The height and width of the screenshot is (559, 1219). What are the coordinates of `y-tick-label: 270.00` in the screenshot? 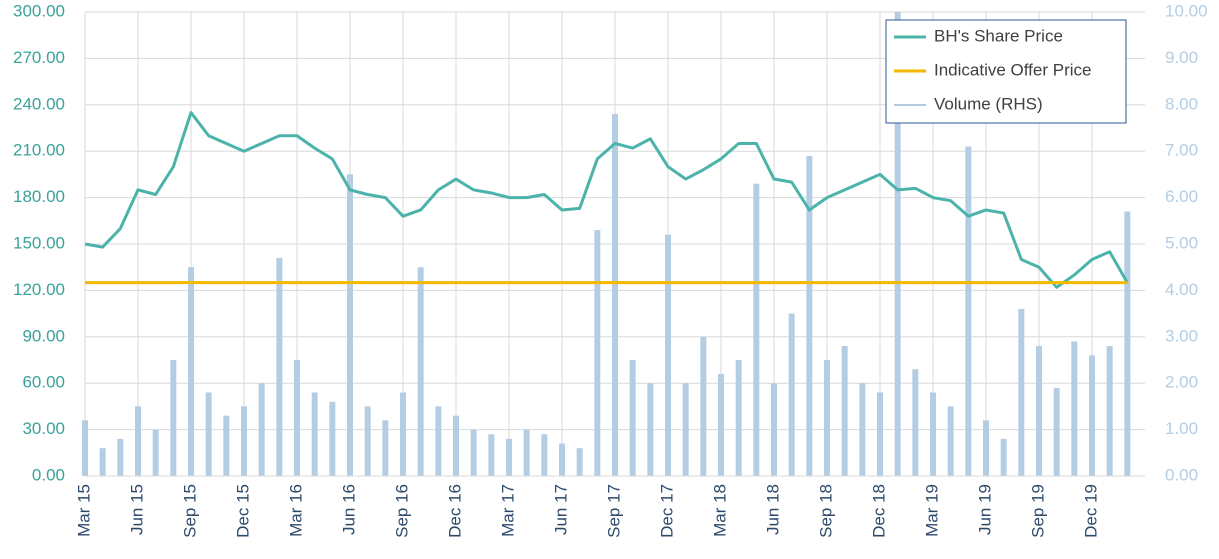 It's located at (39, 57).